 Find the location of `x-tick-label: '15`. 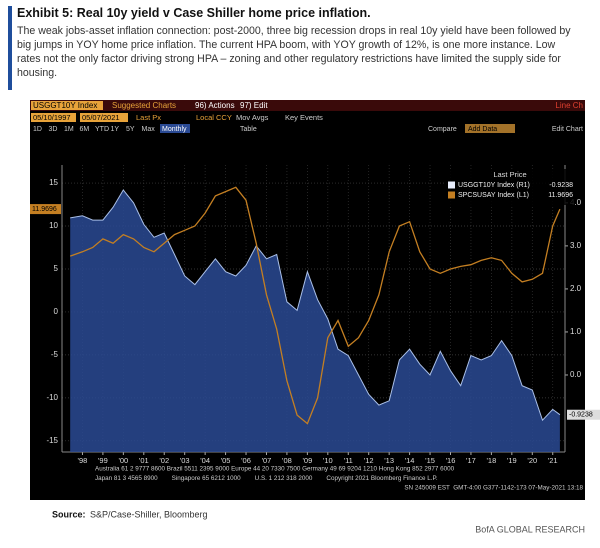

x-tick-label: '15 is located at coordinates (430, 460).